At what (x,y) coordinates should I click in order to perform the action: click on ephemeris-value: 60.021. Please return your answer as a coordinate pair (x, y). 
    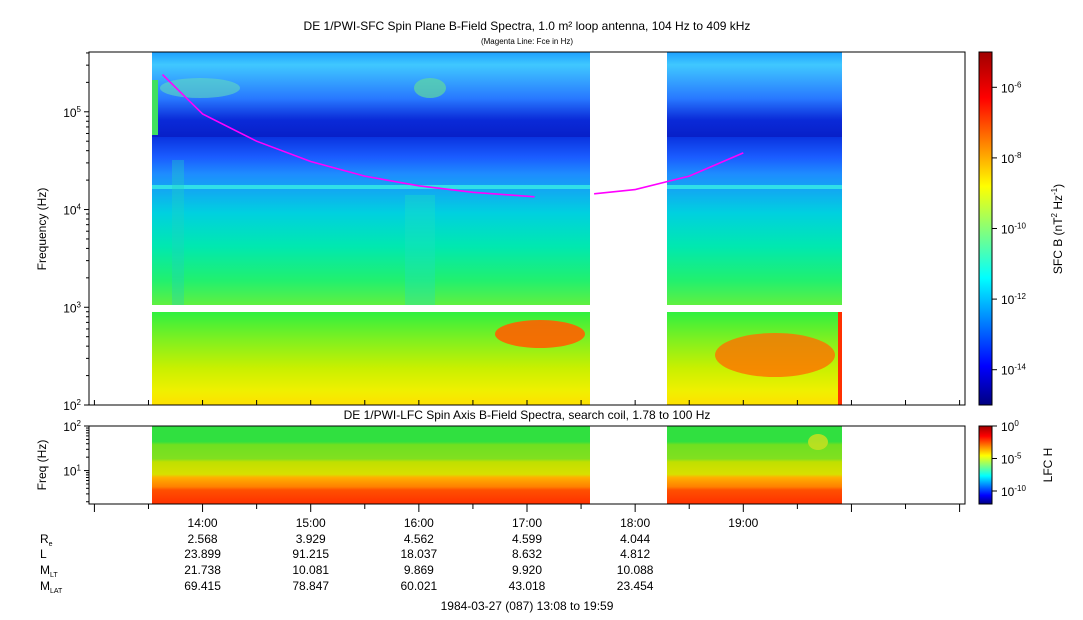
    Looking at the image, I should click on (419, 586).